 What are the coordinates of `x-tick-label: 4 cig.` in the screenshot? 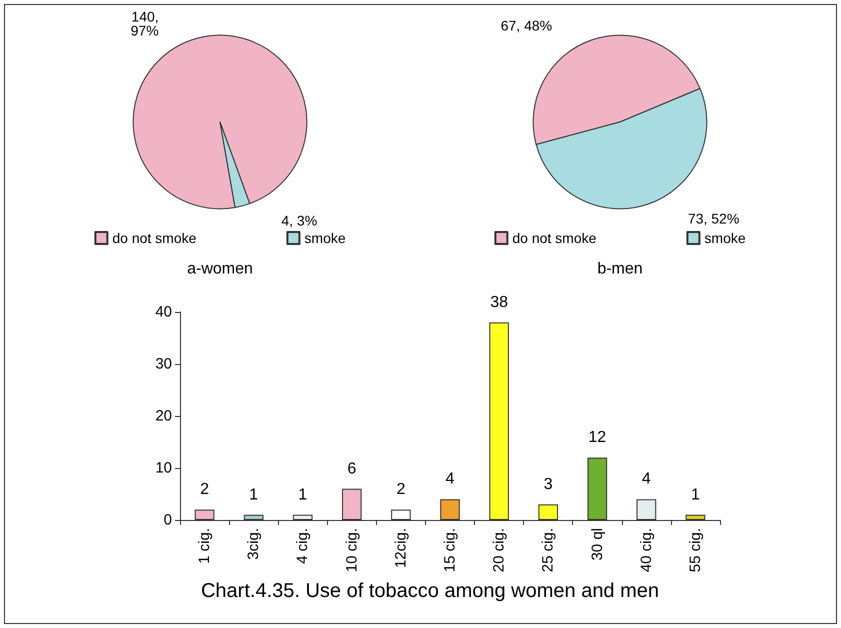 It's located at (303, 546).